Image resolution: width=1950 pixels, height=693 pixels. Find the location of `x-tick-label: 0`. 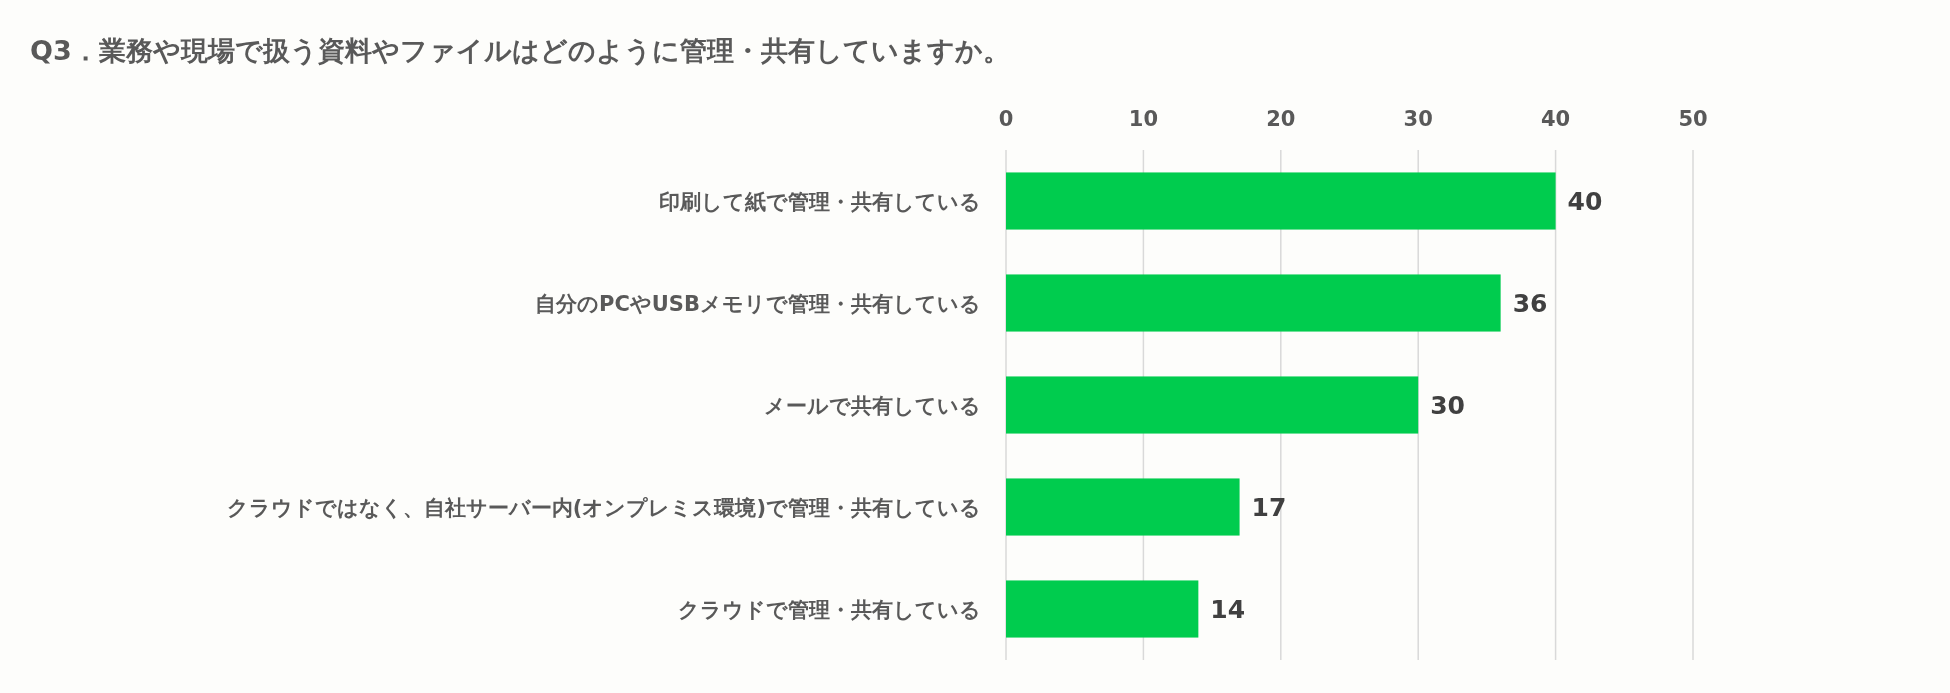

x-tick-label: 0 is located at coordinates (1006, 119).